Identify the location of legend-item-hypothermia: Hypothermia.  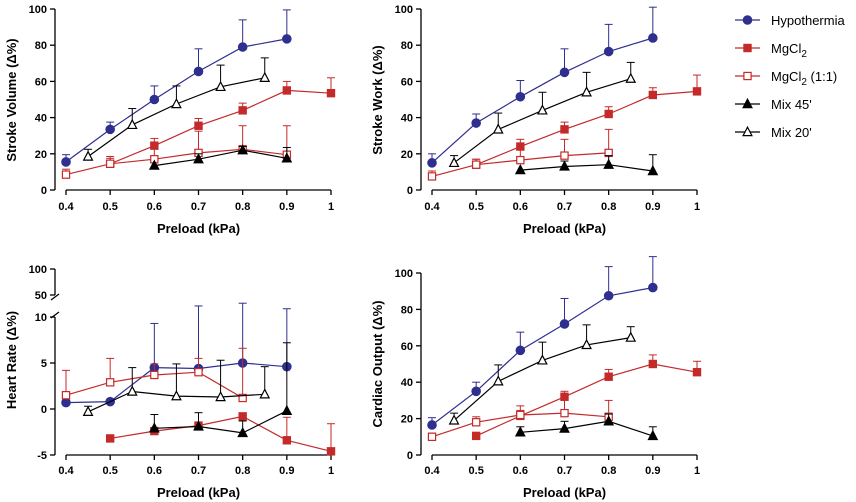
(790, 20).